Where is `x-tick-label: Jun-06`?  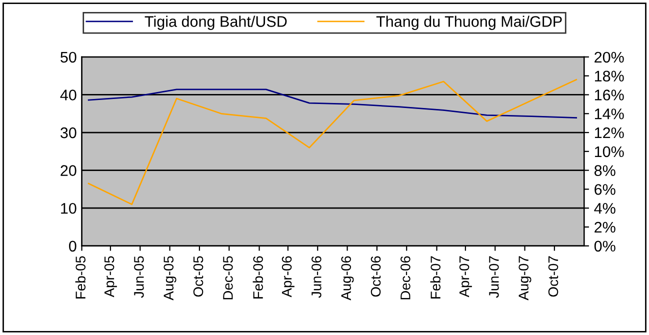 x-tick-label: Jun-06 is located at coordinates (317, 277).